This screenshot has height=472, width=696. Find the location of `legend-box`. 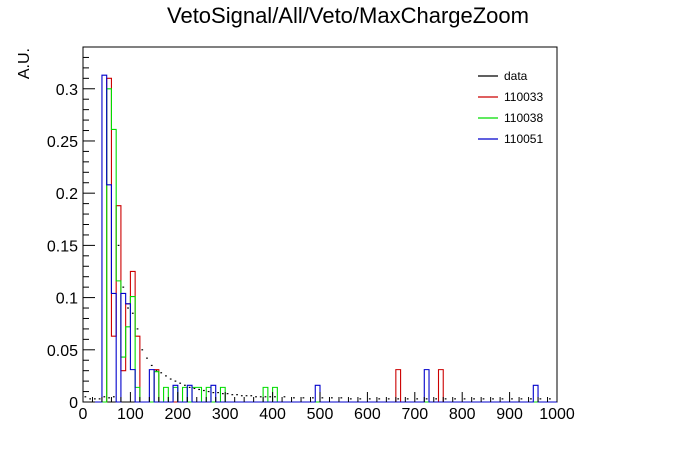

legend-box is located at coordinates (511, 107).